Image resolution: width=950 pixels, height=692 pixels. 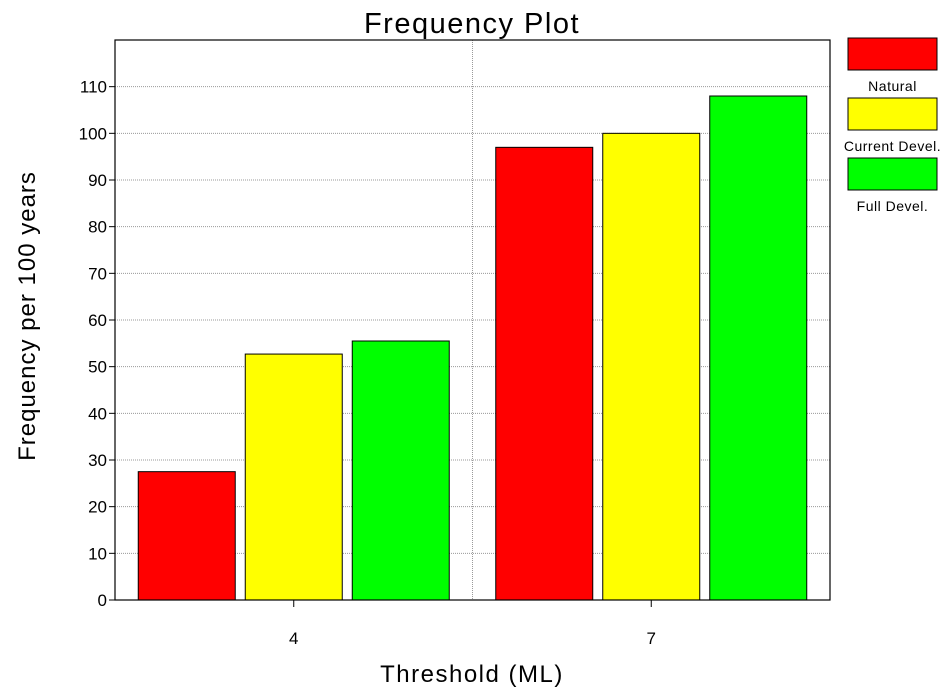 What do you see at coordinates (97, 367) in the screenshot?
I see `y-tick-label: 50` at bounding box center [97, 367].